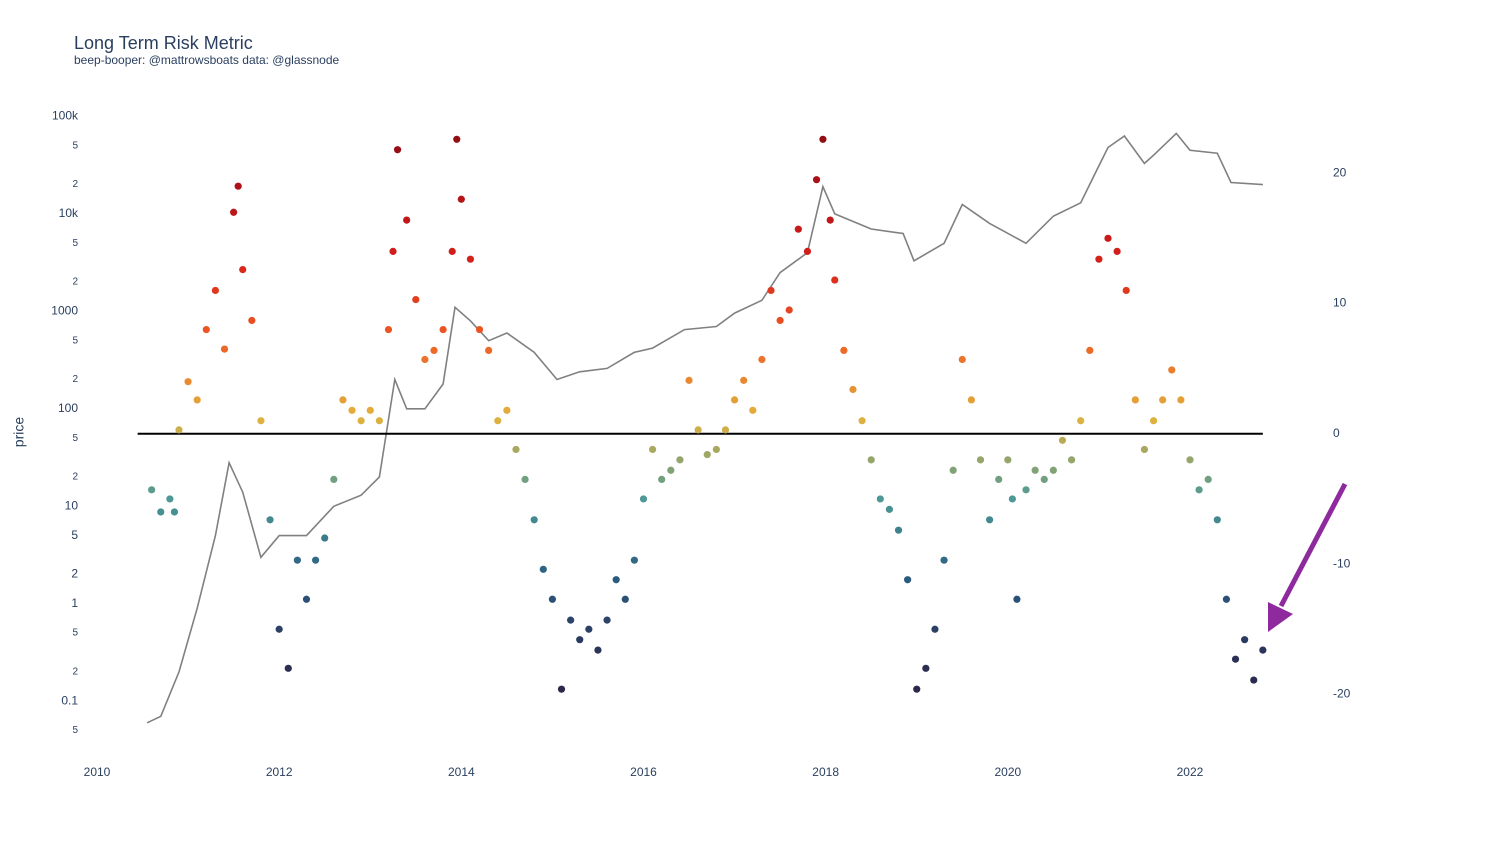  Describe the element at coordinates (64, 311) in the screenshot. I see `y-tick-label: 1000` at that location.